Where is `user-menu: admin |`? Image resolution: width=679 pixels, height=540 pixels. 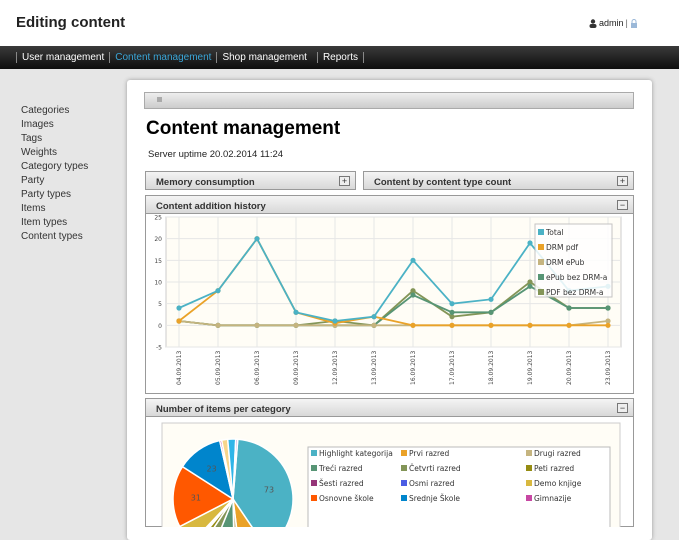 user-menu: admin | is located at coordinates (613, 23).